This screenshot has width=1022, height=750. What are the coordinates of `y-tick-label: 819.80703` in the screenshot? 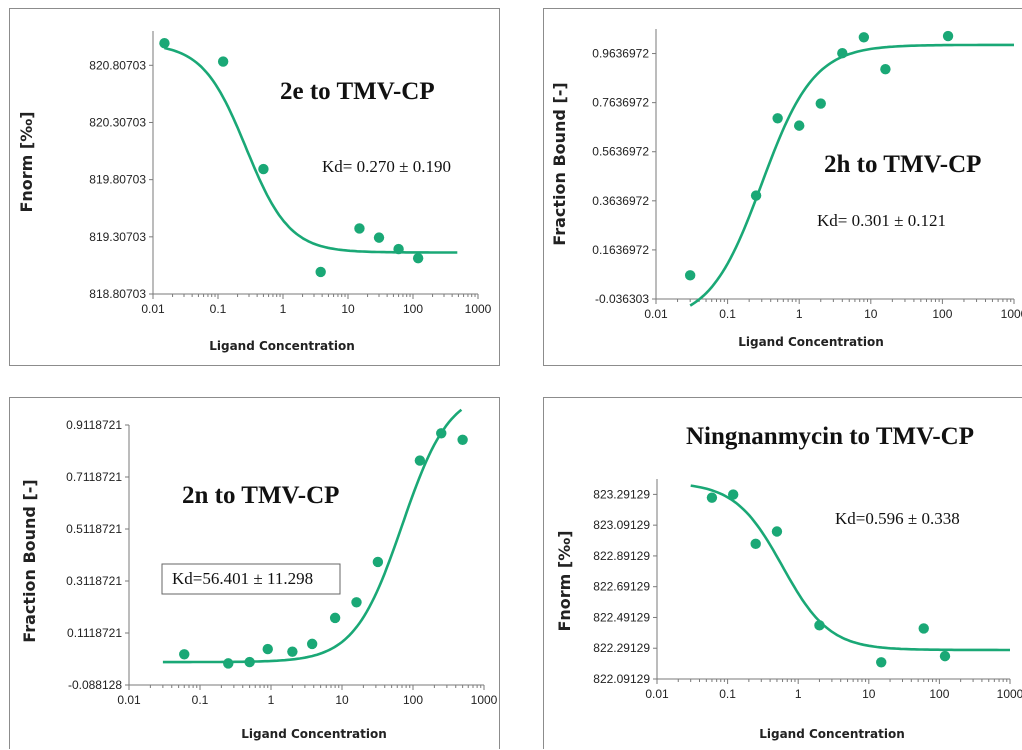 It's located at (117, 180).